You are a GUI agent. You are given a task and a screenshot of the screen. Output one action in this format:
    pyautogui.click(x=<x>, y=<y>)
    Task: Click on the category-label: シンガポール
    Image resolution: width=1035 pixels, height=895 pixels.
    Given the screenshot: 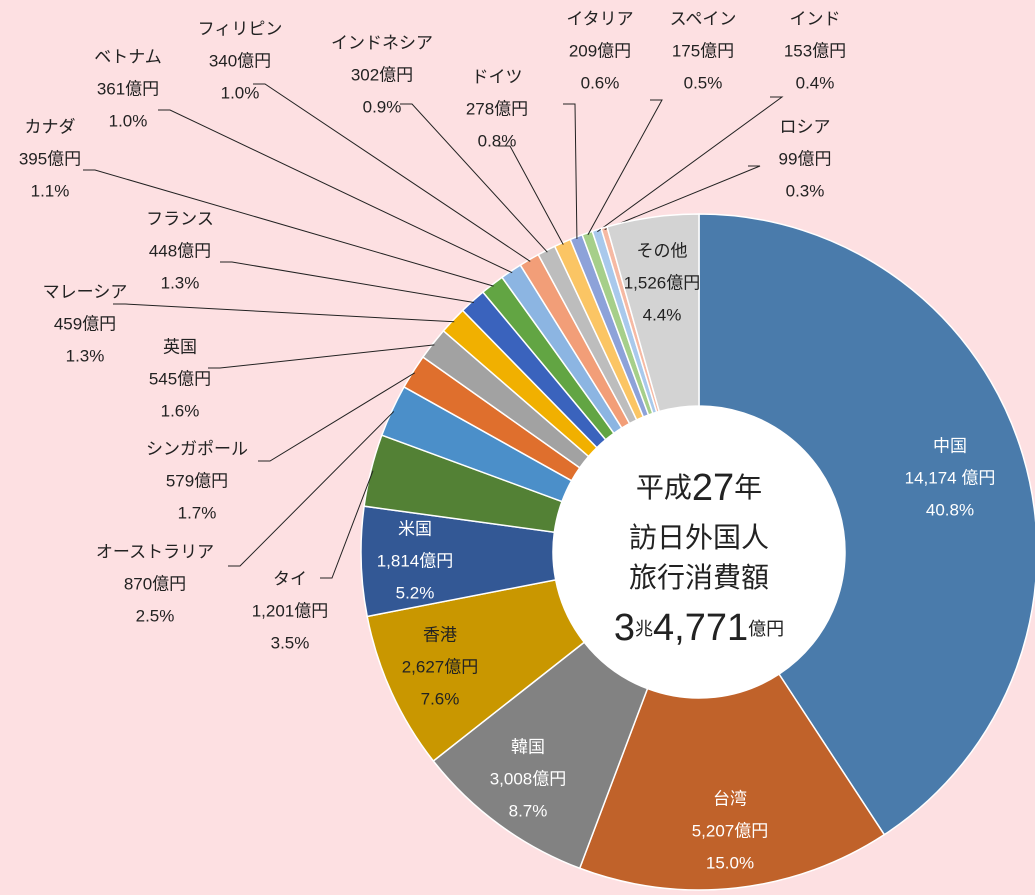 What is the action you would take?
    pyautogui.click(x=197, y=448)
    